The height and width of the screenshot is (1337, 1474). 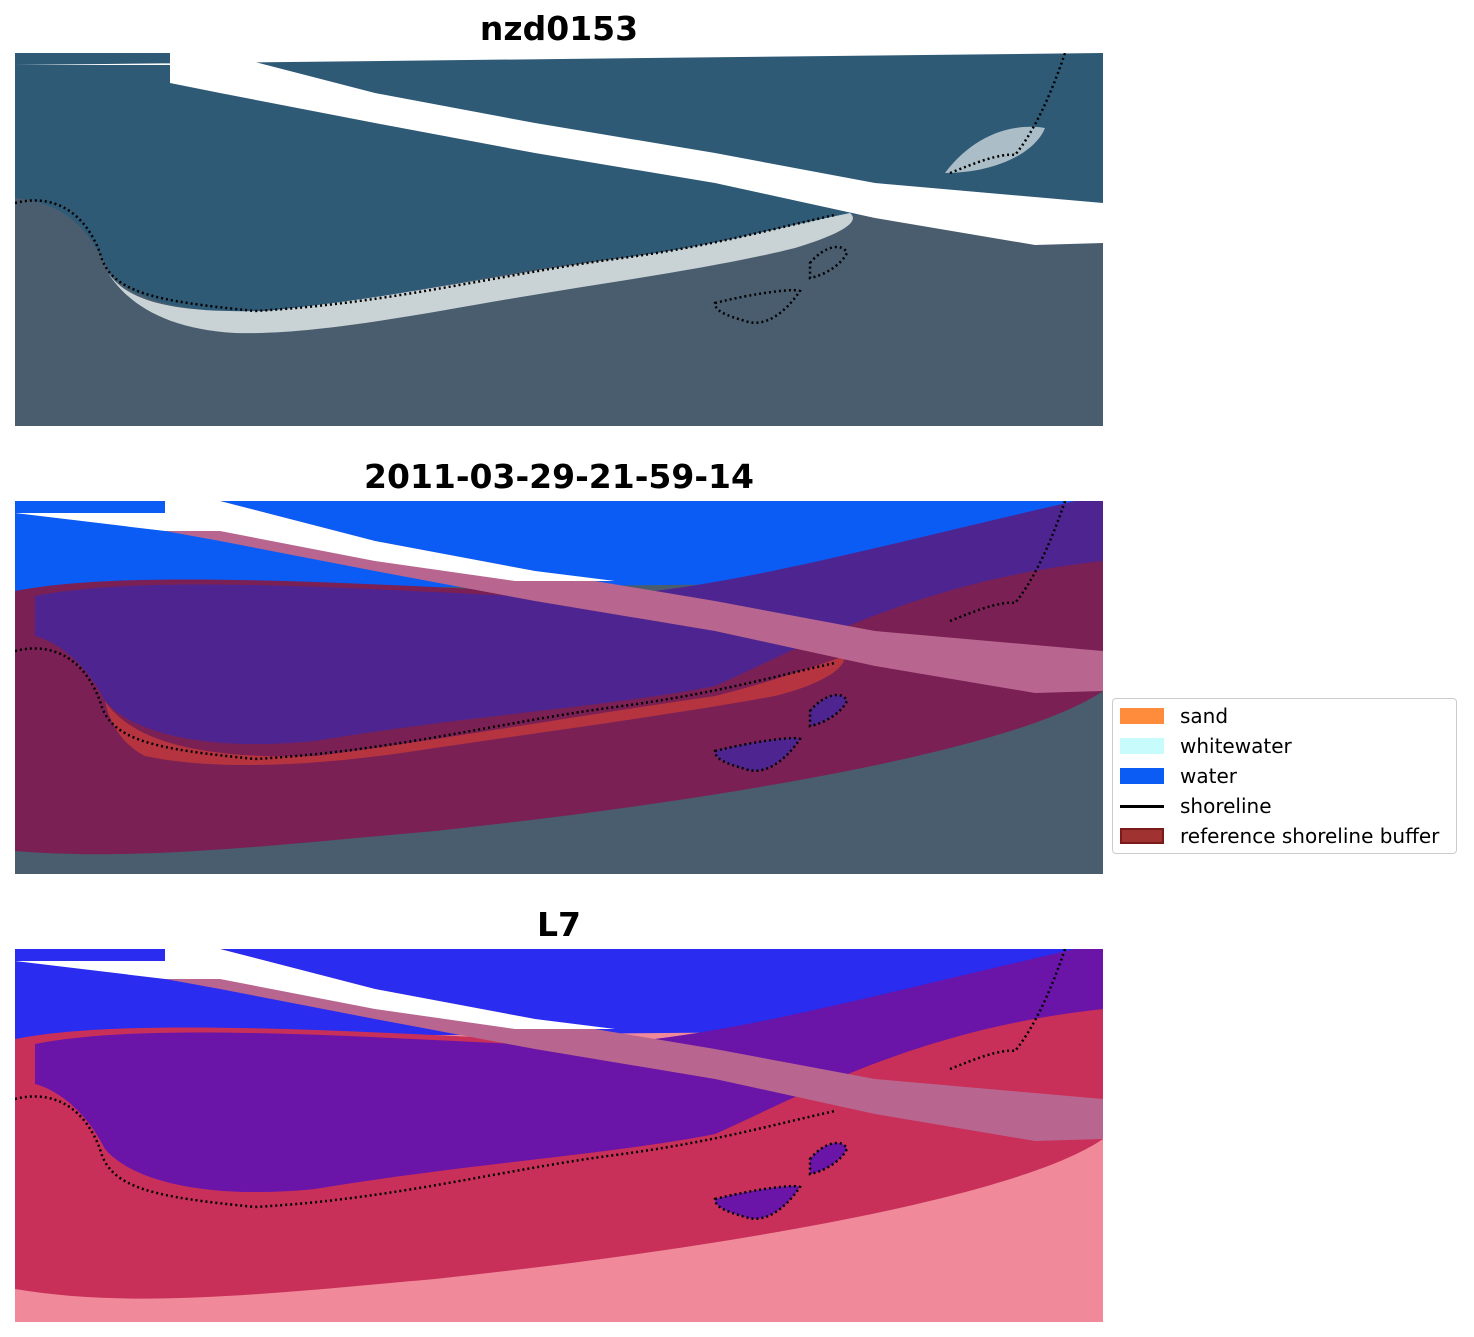 I want to click on legend-label-sand: sand, so click(x=1204, y=716).